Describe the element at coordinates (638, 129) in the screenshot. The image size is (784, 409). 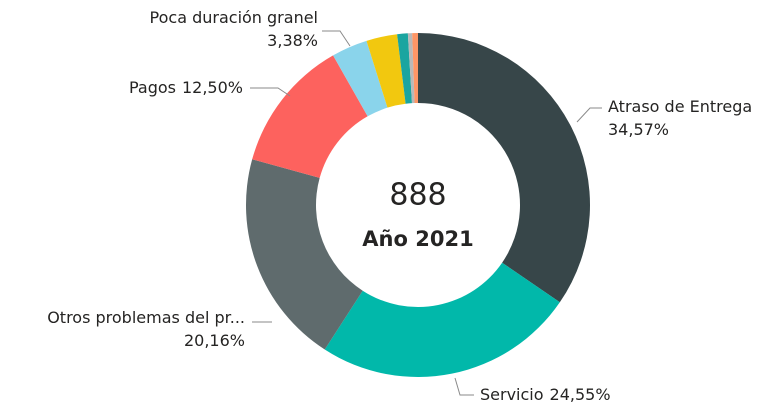
I see `label-value: 34,57%` at that location.